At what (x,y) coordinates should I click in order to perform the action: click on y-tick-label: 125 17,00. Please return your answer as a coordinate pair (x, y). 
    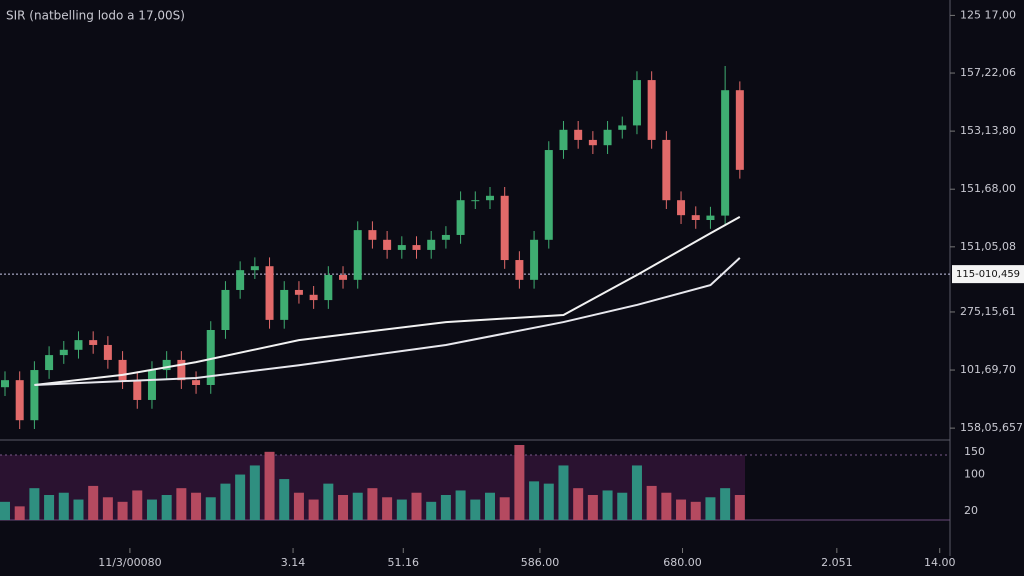
    Looking at the image, I should click on (988, 14).